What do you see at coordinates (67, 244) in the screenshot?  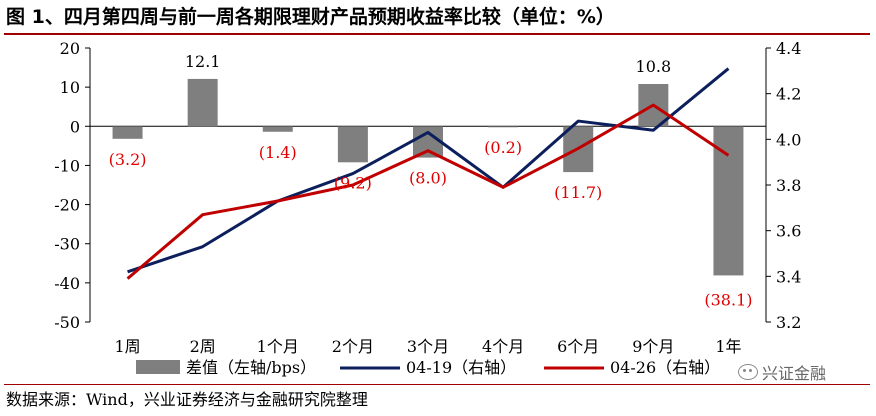 I see `left-tick-label: -30` at bounding box center [67, 244].